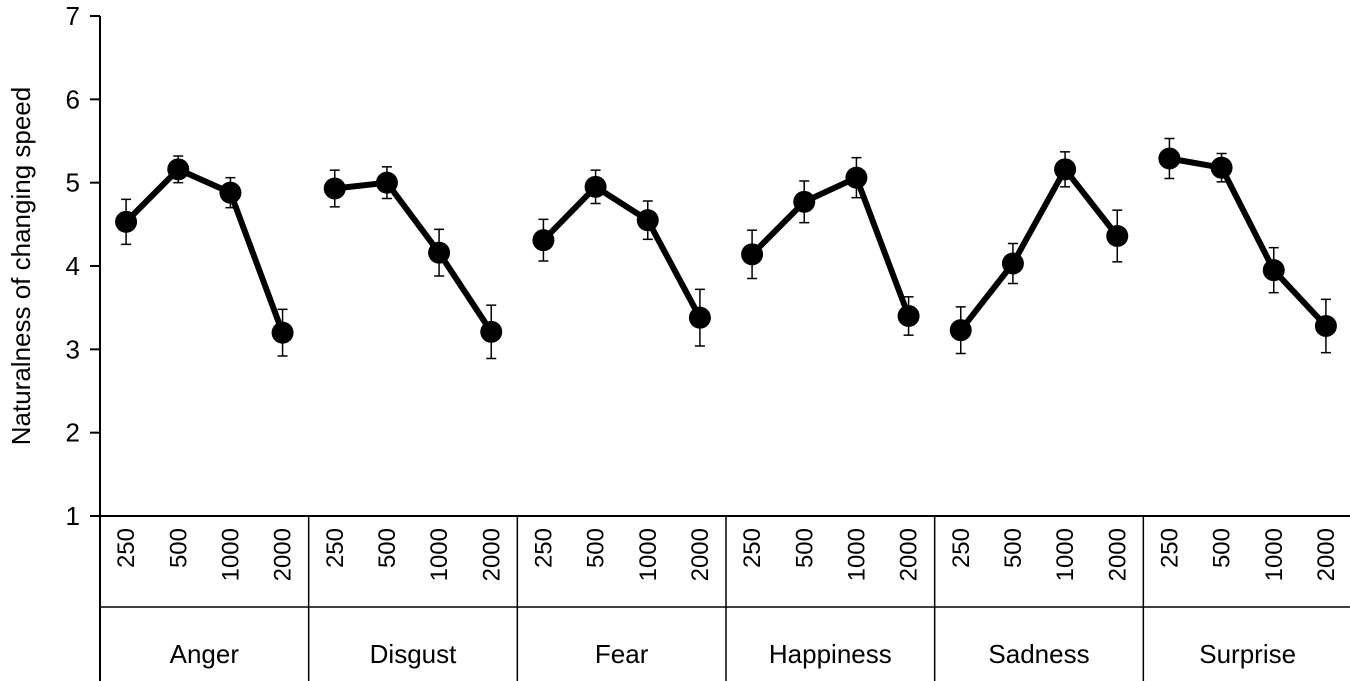 Image resolution: width=1350 pixels, height=681 pixels. What do you see at coordinates (830, 654) in the screenshot?
I see `group-label: Happiness` at bounding box center [830, 654].